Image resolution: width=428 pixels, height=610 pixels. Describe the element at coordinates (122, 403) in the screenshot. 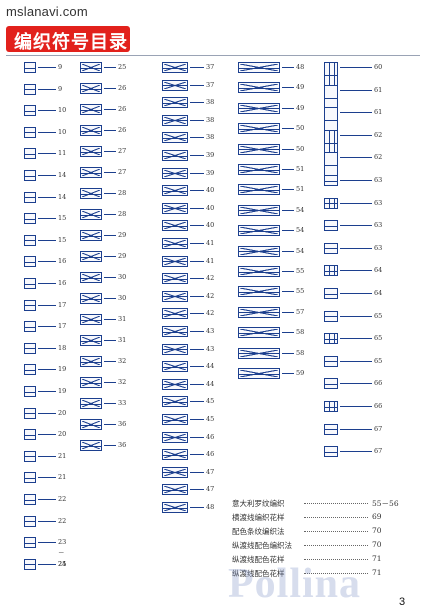

I see `page-ref: 33` at that location.